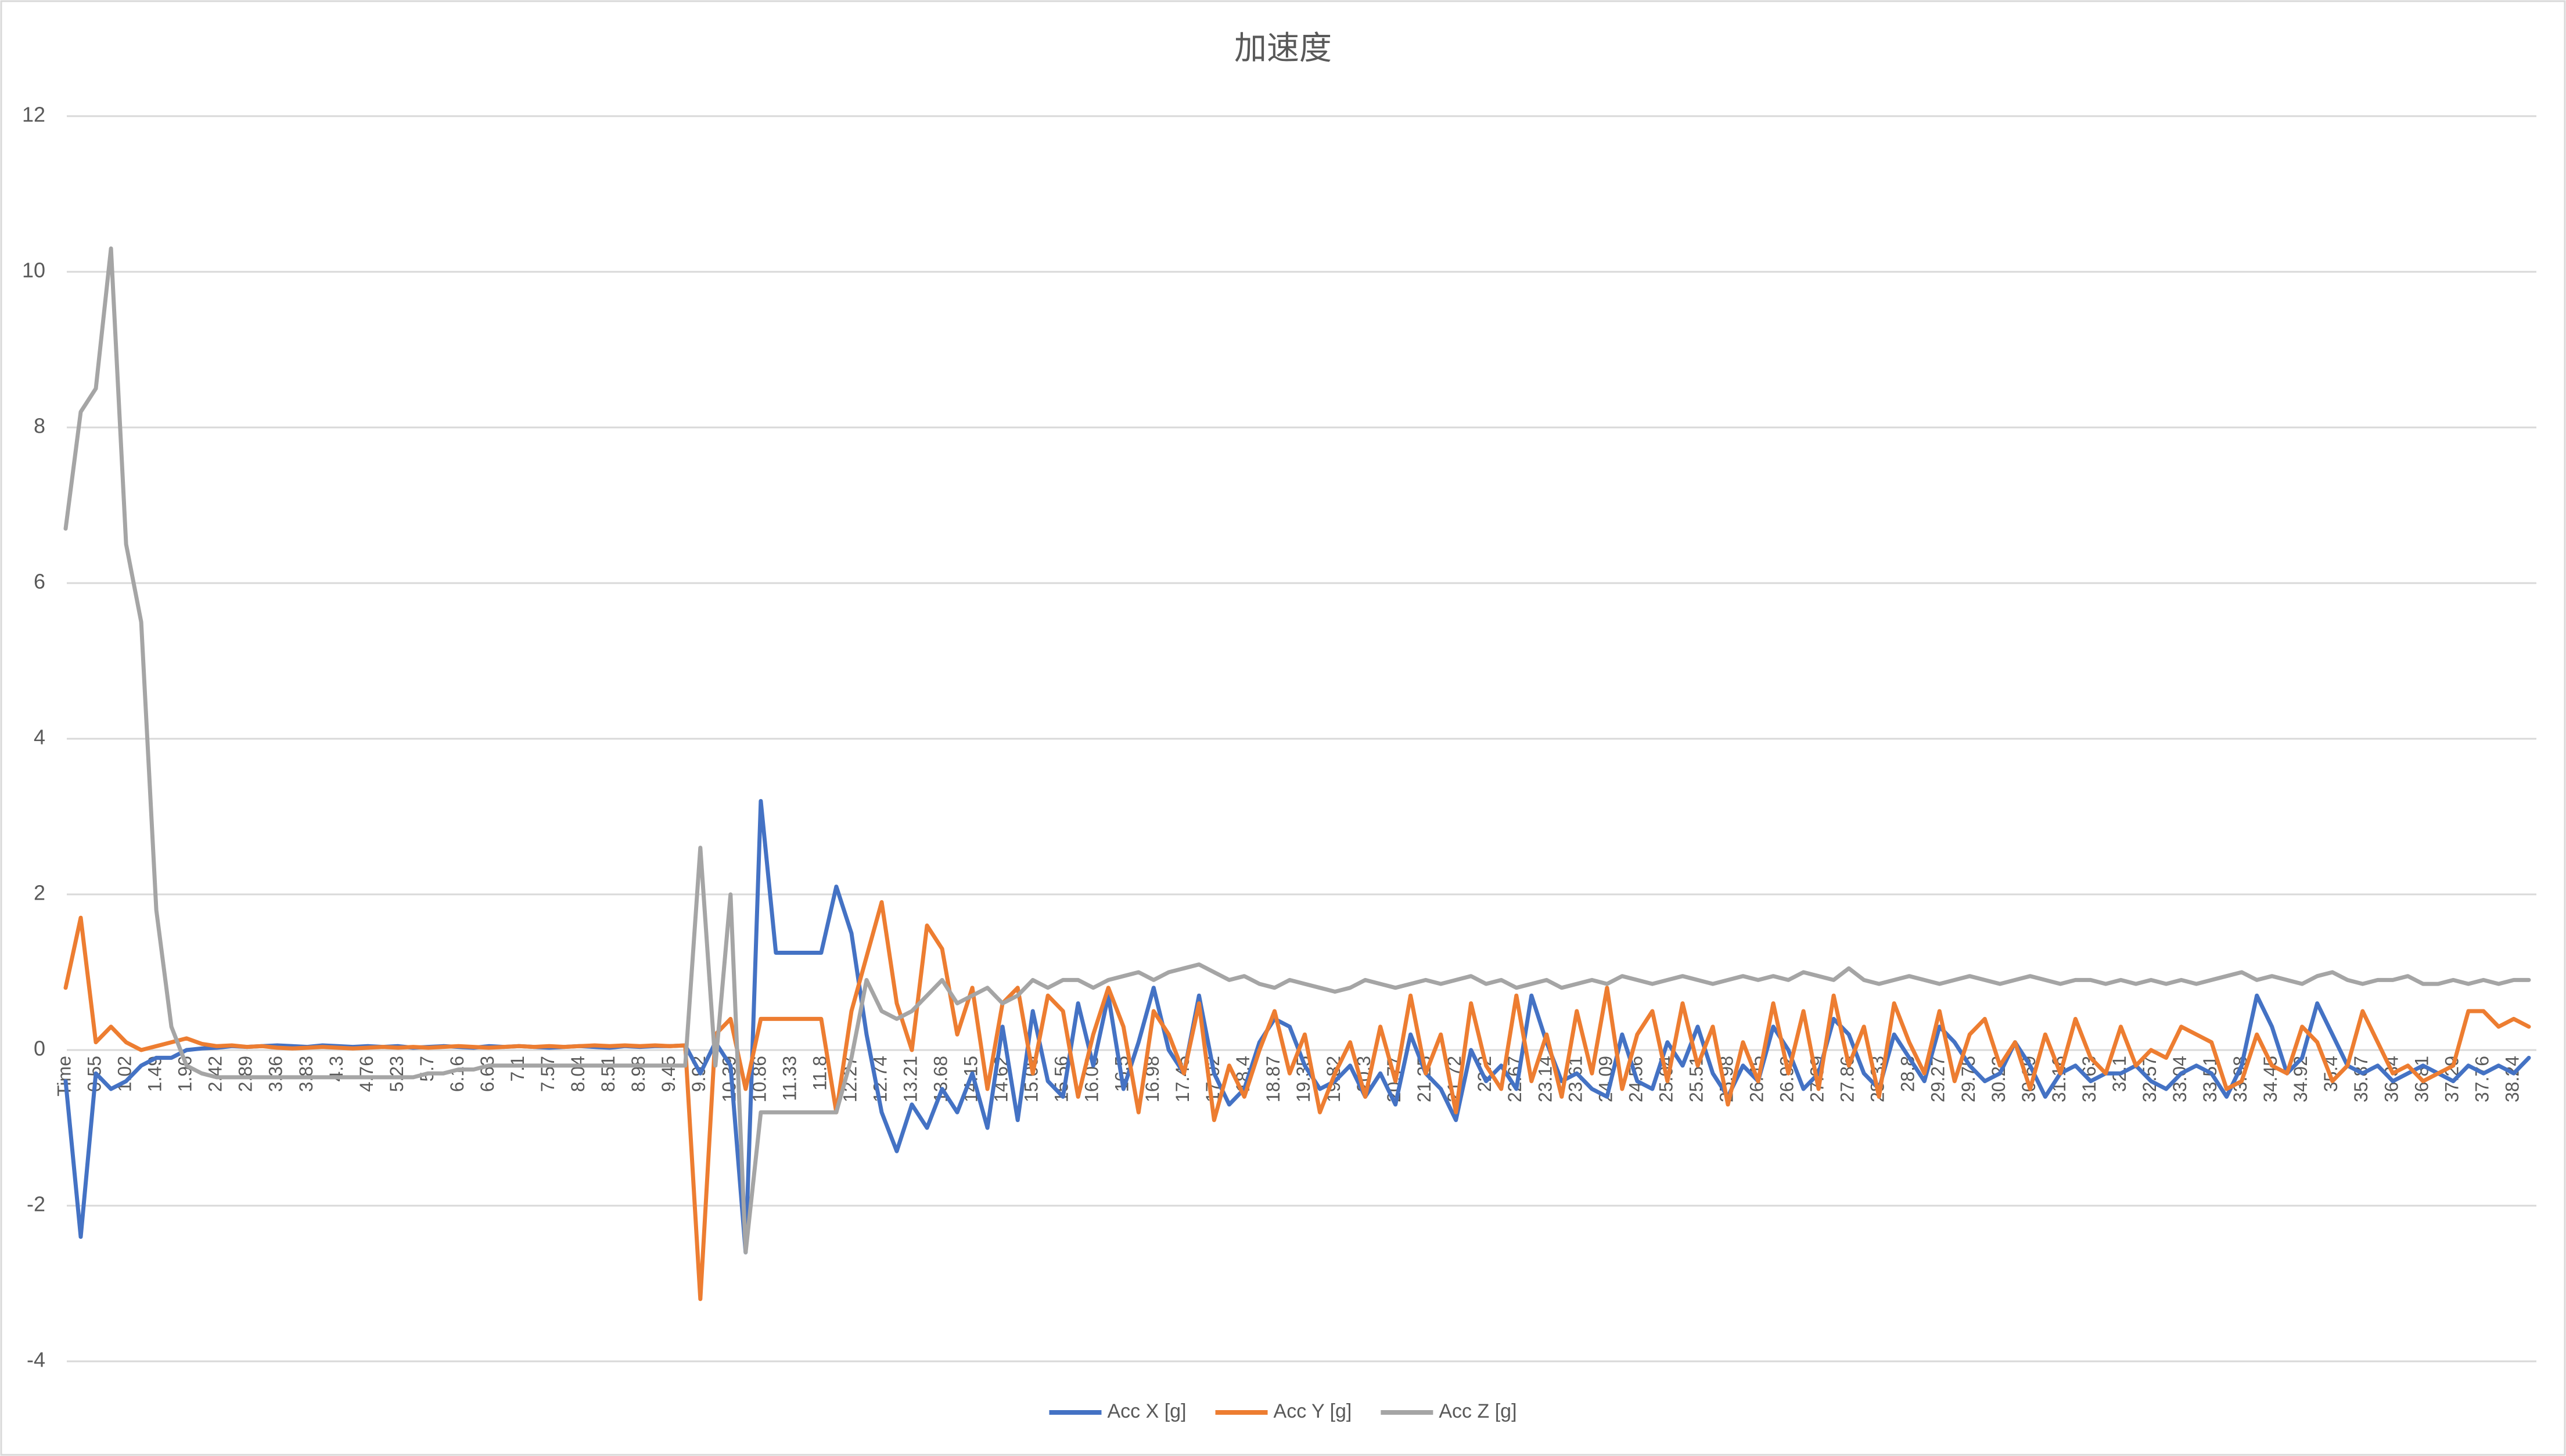  Describe the element at coordinates (63, 1076) in the screenshot. I see `x-tick-label: Time` at that location.